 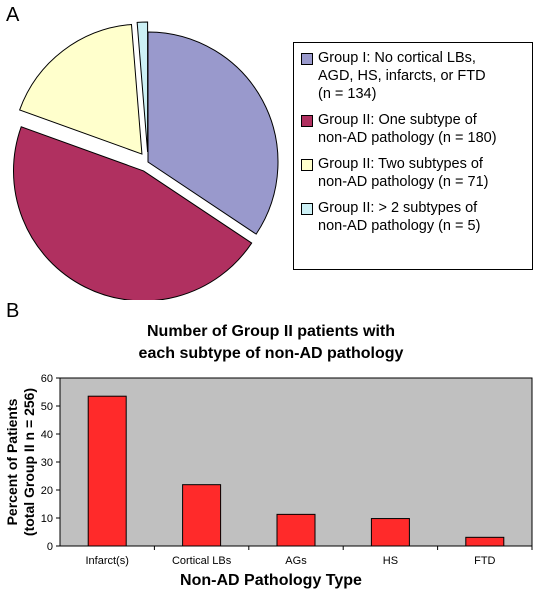 I want to click on y-tick-label: 50, so click(x=47, y=407).